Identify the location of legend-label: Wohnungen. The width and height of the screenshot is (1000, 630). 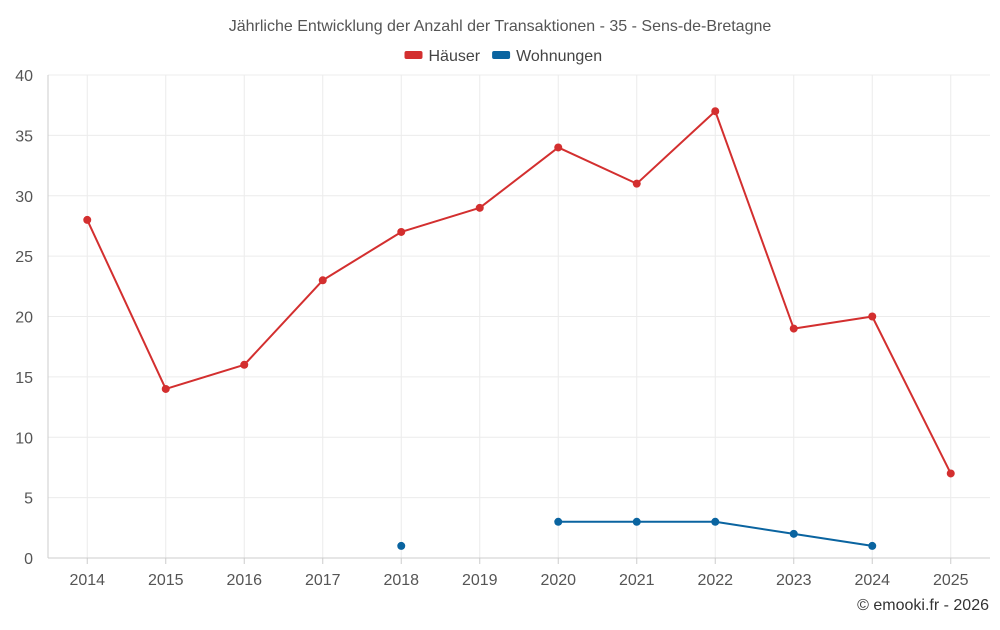
(559, 56).